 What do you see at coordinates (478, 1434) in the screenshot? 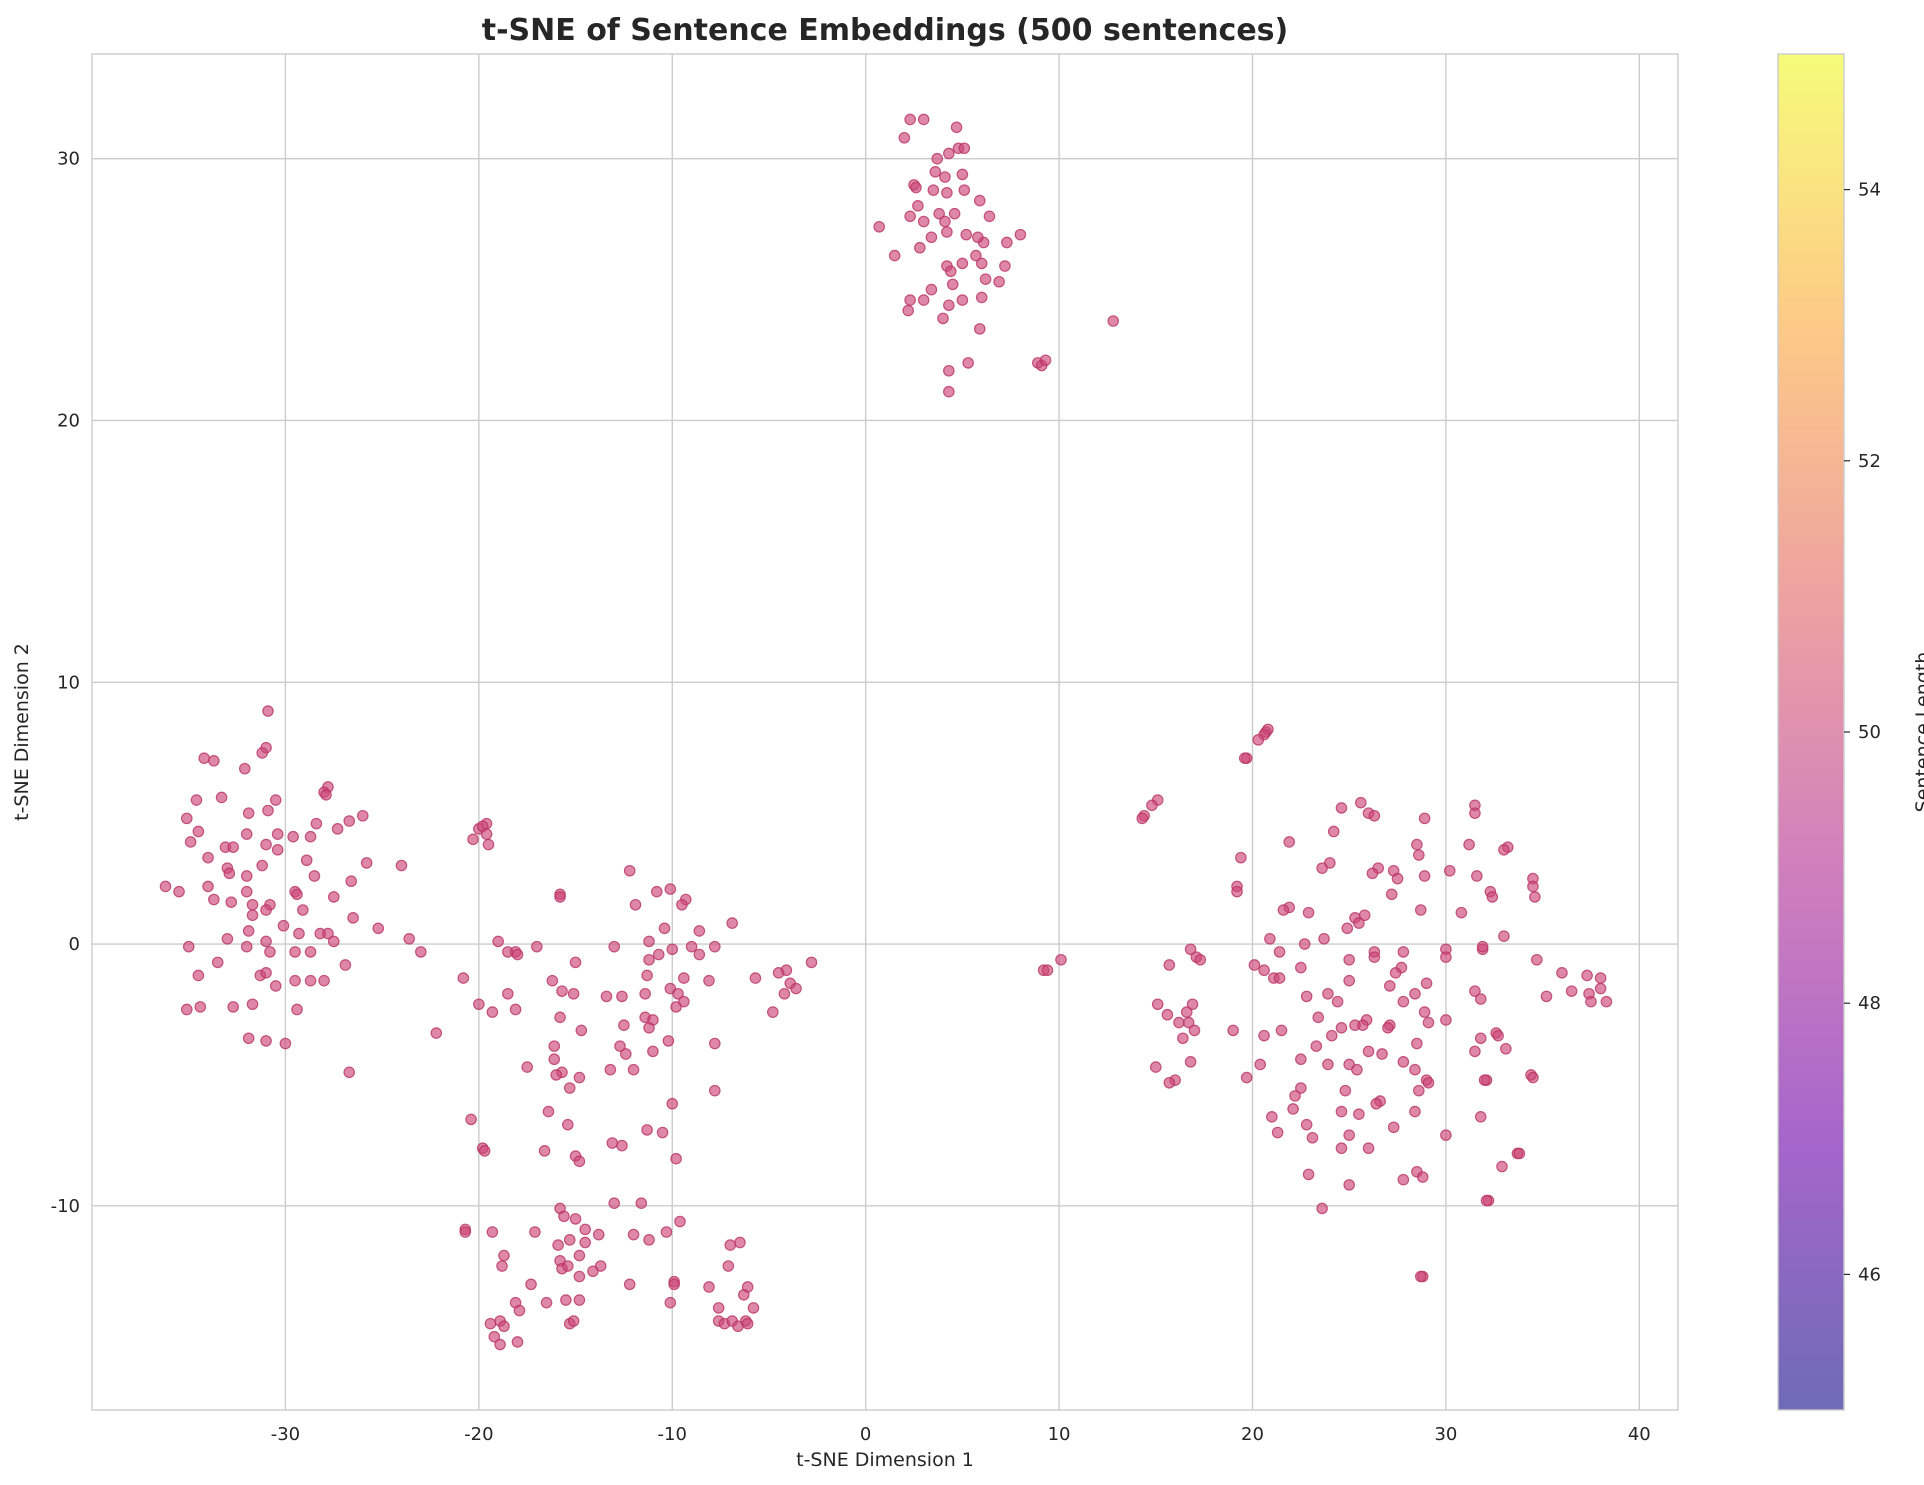
I see `x-tick-label: -20` at bounding box center [478, 1434].